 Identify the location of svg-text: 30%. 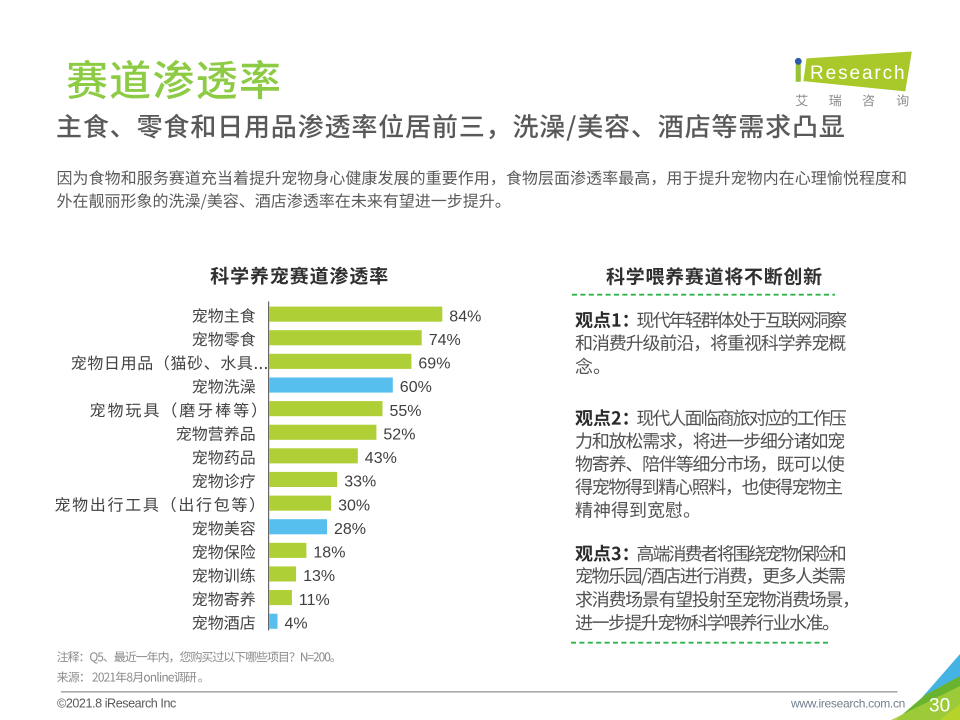
(354, 505).